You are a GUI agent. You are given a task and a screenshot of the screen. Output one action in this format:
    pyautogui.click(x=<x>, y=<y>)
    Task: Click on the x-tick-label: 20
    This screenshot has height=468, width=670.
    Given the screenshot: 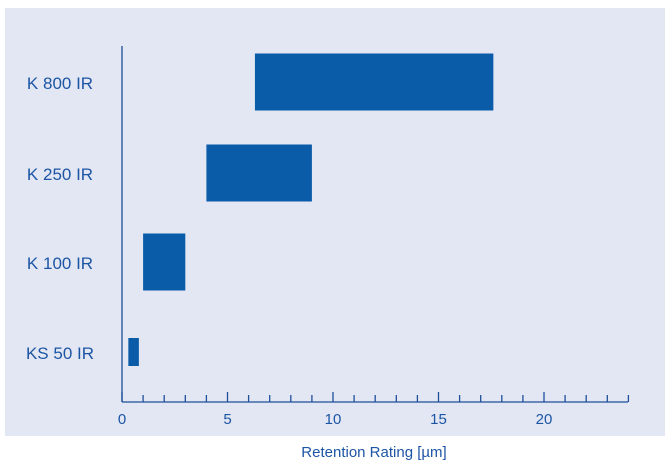 What is the action you would take?
    pyautogui.click(x=544, y=419)
    